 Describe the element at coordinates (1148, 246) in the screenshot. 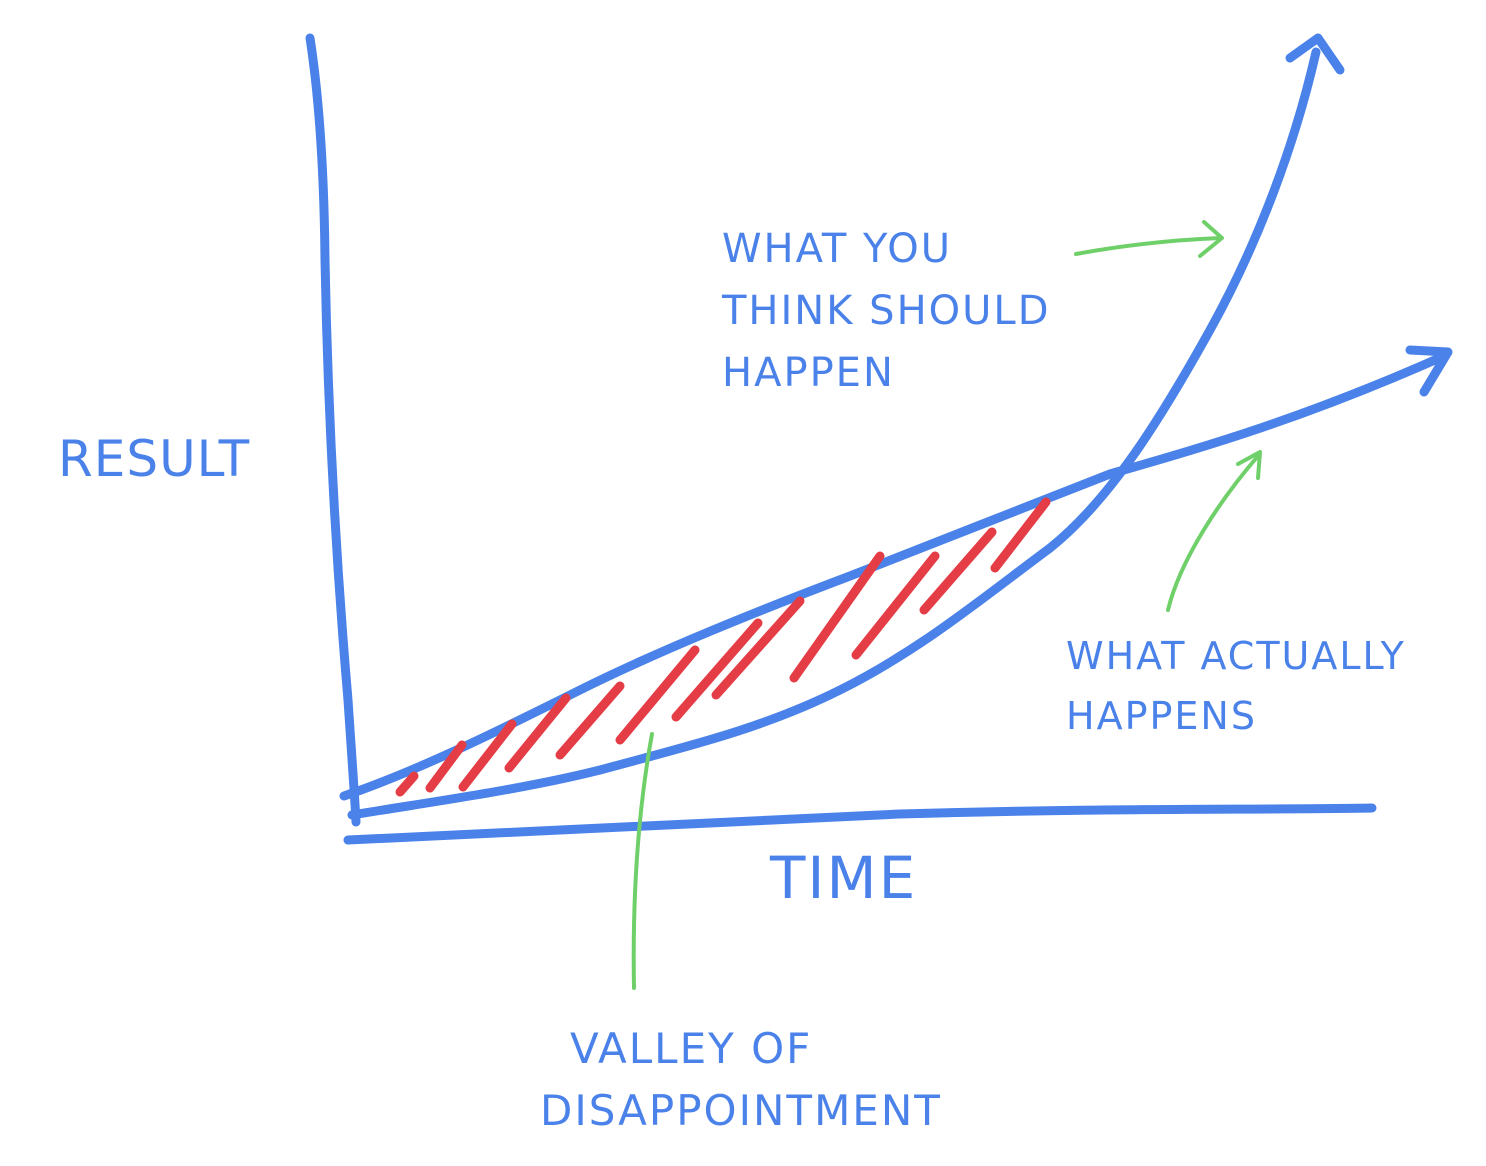

I see `pointer-to-expected-curve` at that location.